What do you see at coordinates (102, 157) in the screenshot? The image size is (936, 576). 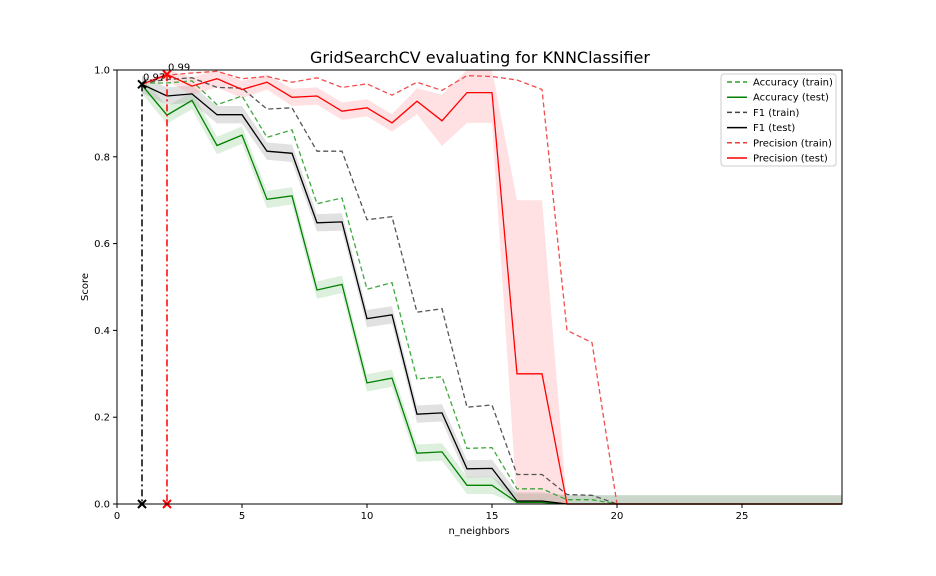 I see `y-tick-label-4: 0.8` at bounding box center [102, 157].